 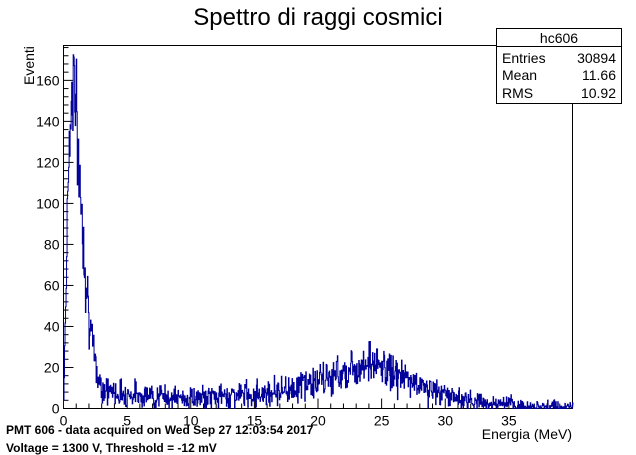 I want to click on x-tick-label: 25, so click(x=382, y=421).